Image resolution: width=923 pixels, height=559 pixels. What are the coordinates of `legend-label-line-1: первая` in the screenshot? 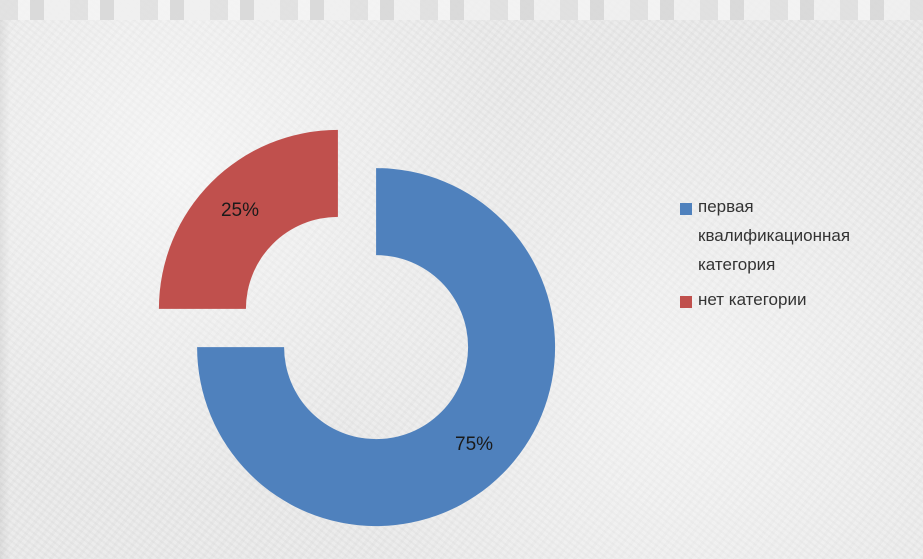 It's located at (726, 206).